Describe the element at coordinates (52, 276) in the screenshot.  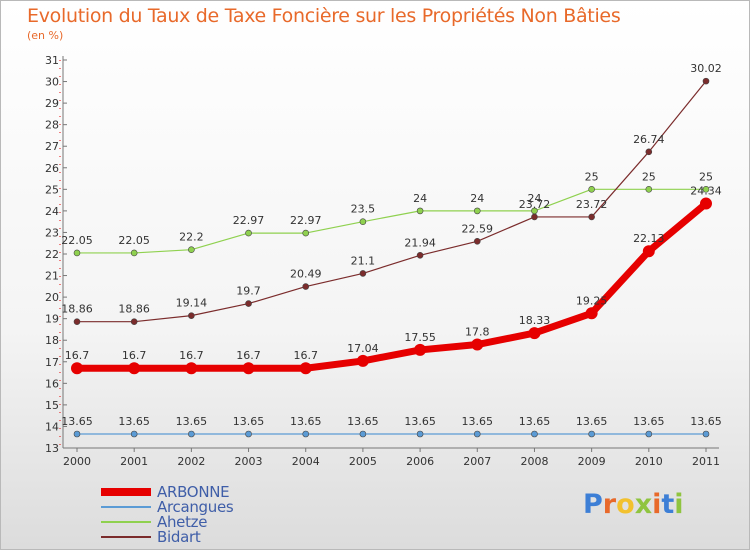
I see `y-tick-label: 21` at that location.